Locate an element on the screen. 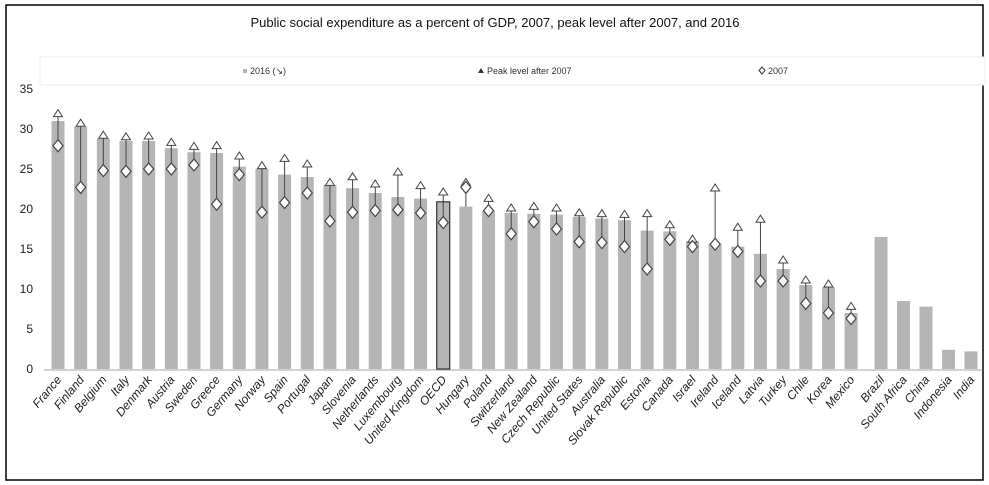 This screenshot has width=989, height=485. bar-hungary is located at coordinates (466, 287).